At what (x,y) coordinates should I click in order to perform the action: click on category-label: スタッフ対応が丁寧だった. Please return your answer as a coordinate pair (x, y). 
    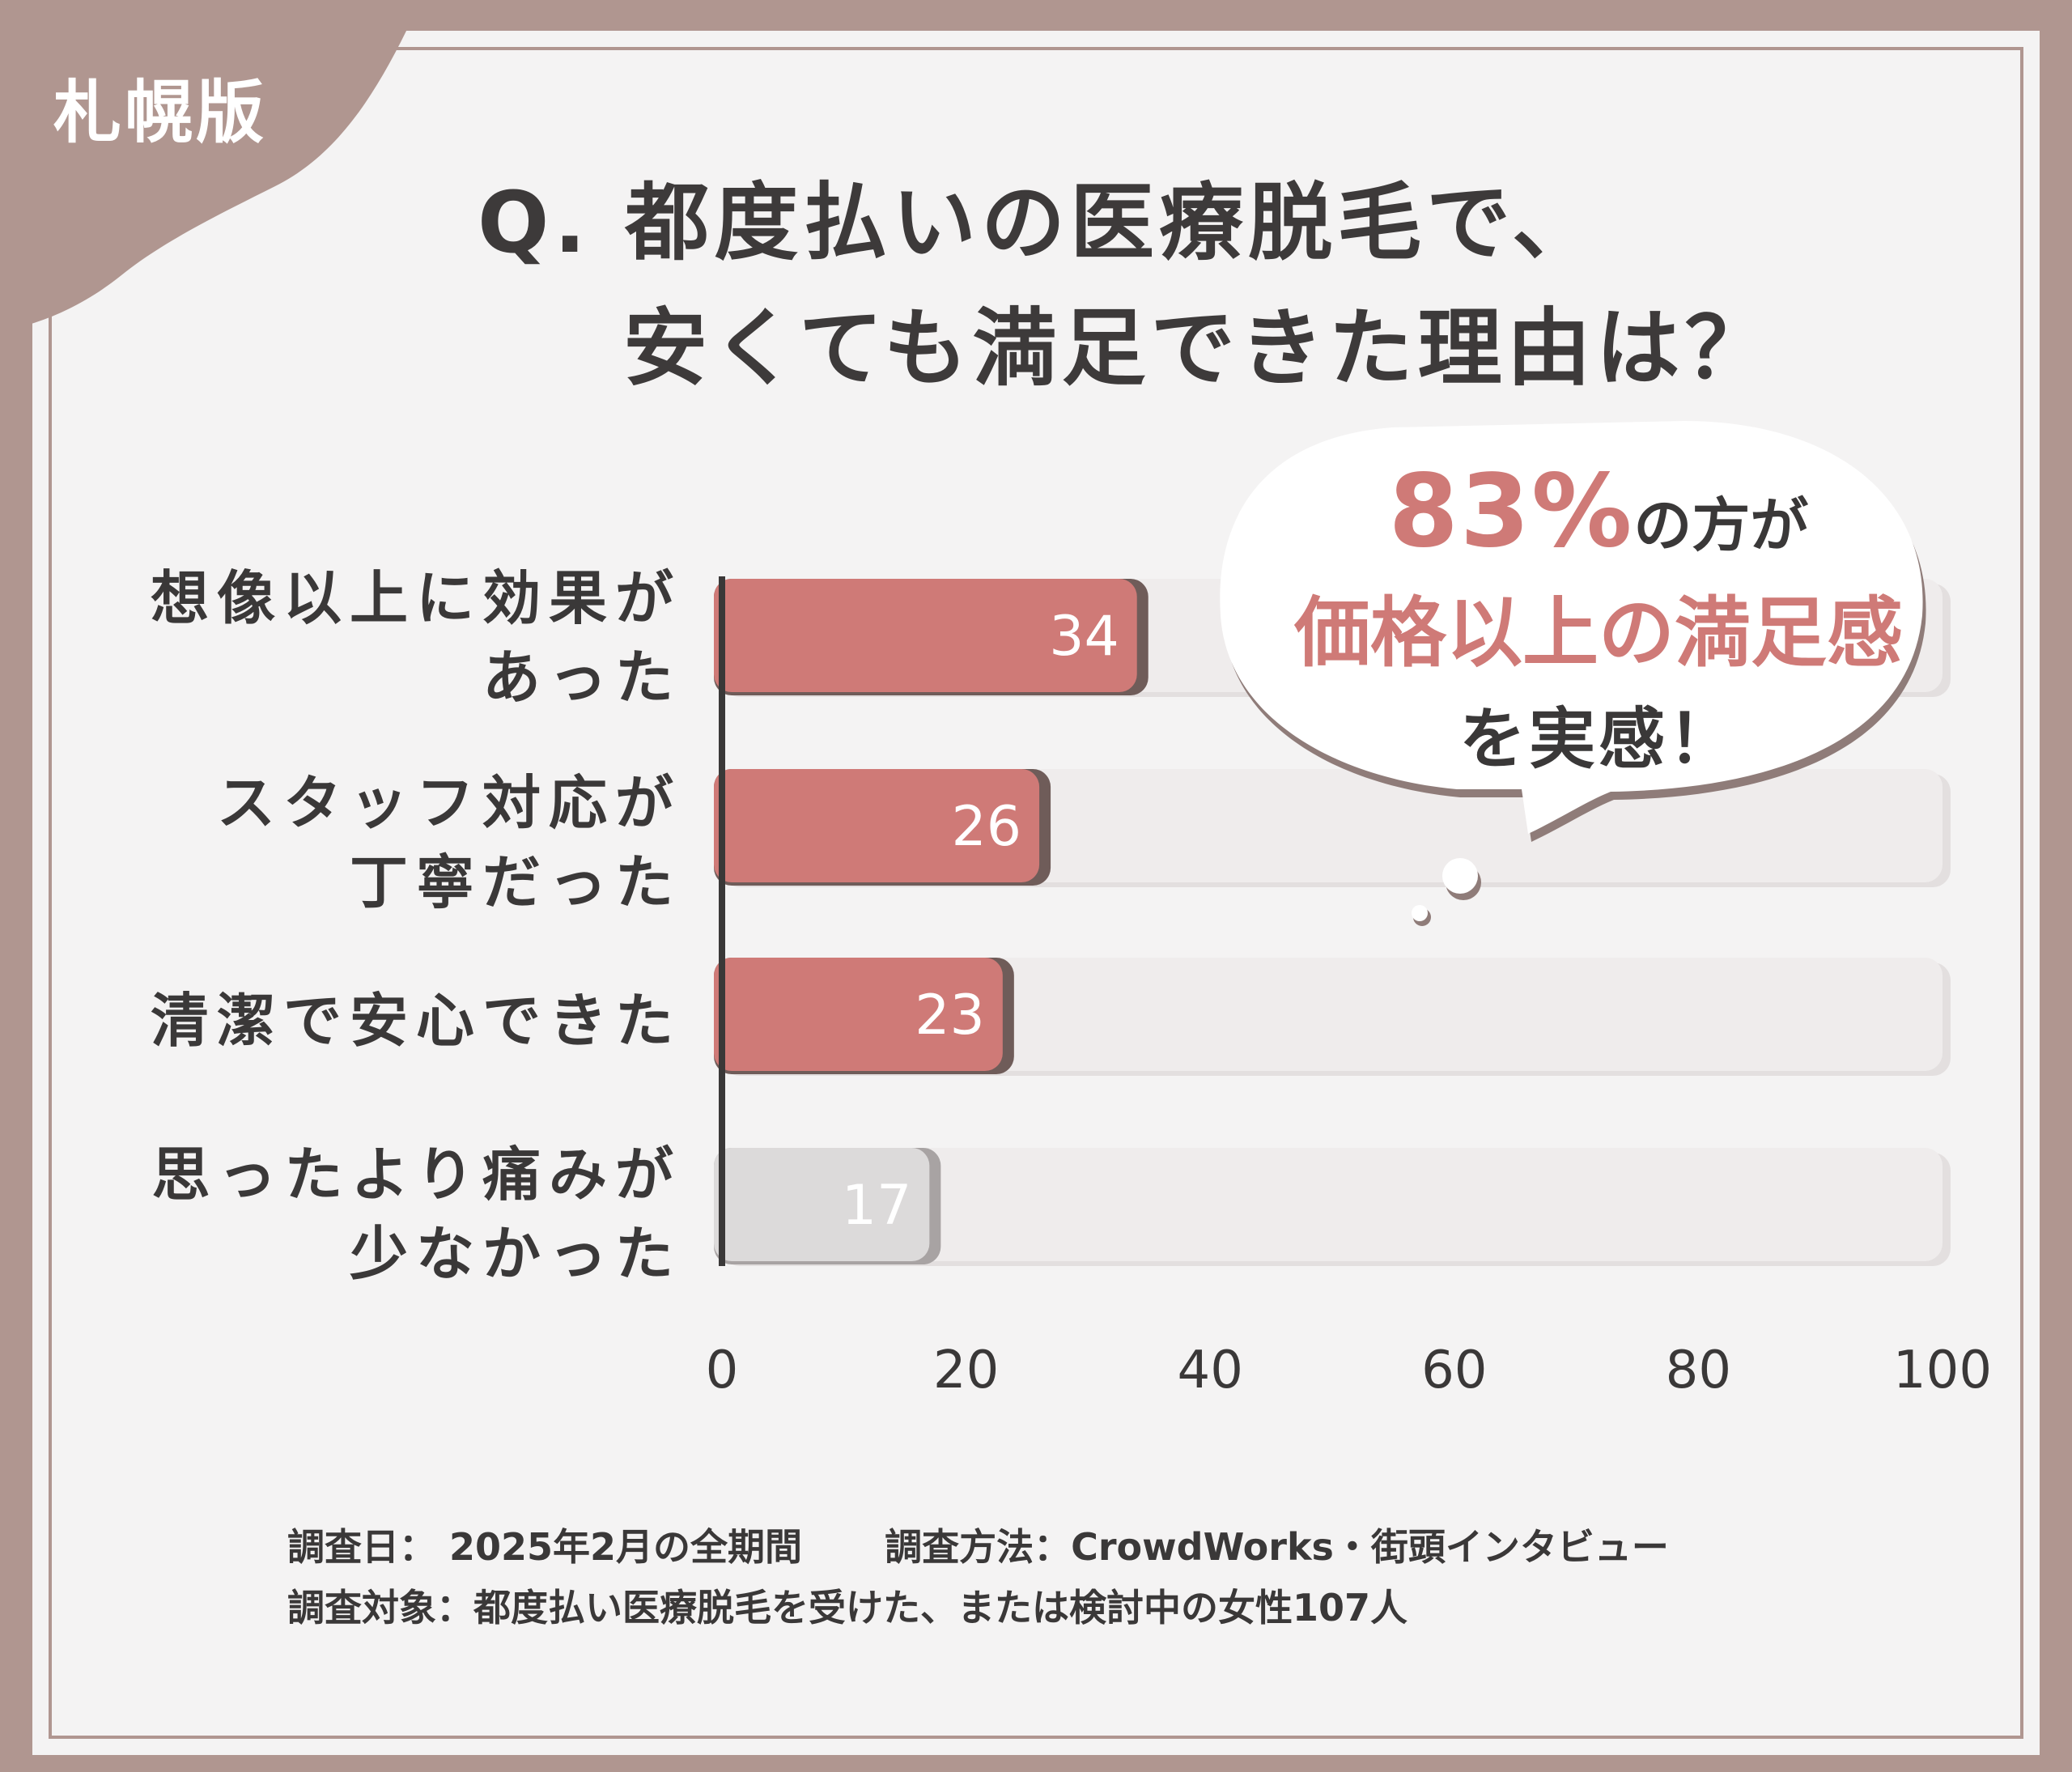
    Looking at the image, I should click on (449, 843).